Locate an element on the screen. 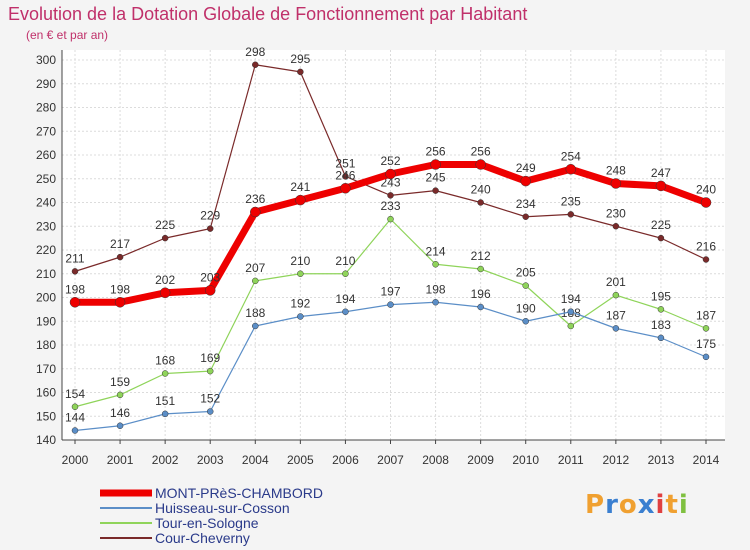 The height and width of the screenshot is (550, 750). x-tick-label: 2005 is located at coordinates (300, 460).